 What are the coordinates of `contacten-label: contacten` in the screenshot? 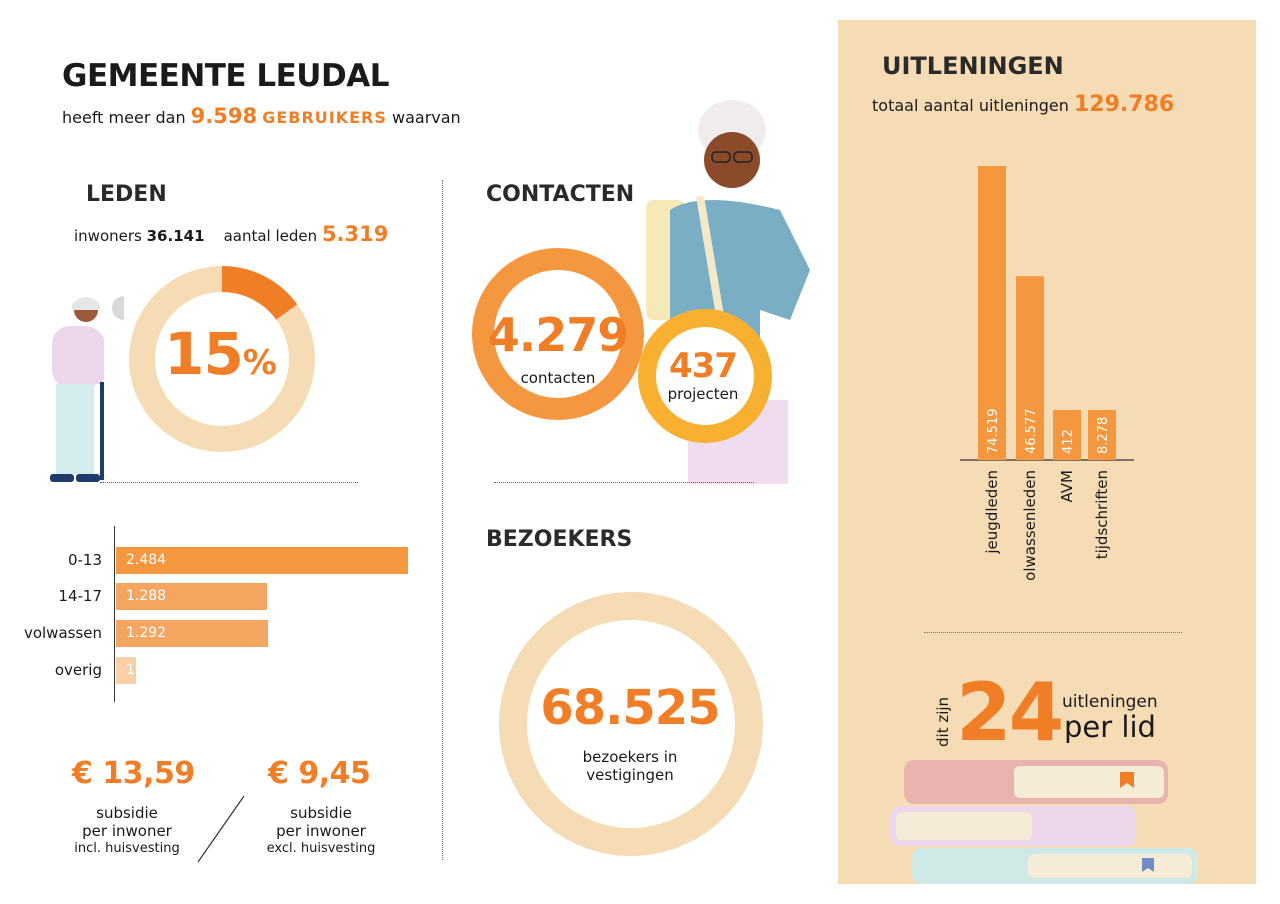 It's located at (558, 378).